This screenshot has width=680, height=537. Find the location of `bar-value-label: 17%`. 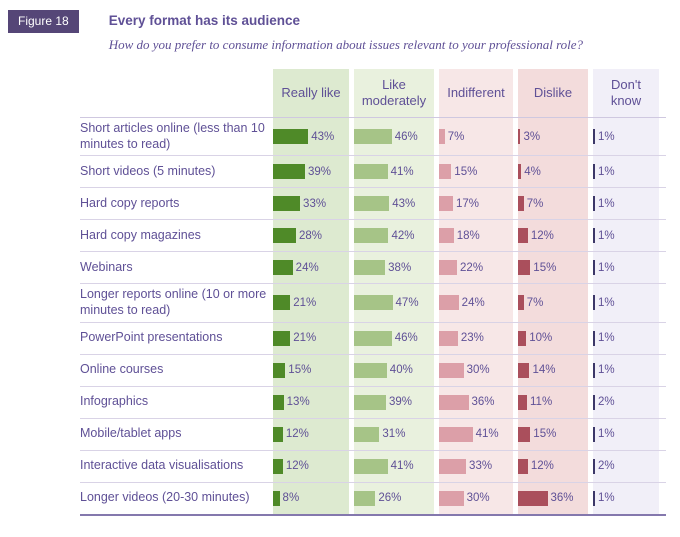

bar-value-label: 17% is located at coordinates (467, 203).